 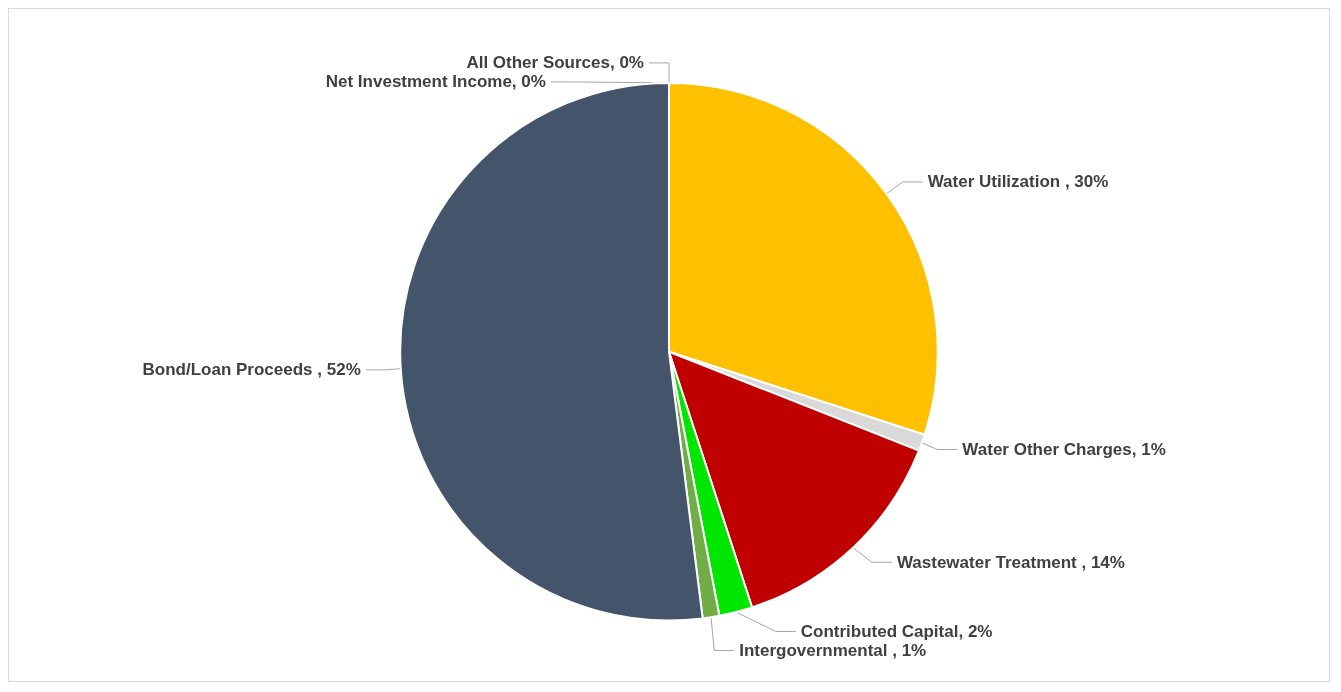 What do you see at coordinates (435, 82) in the screenshot?
I see `category-label: Net Investment Income, 0%` at bounding box center [435, 82].